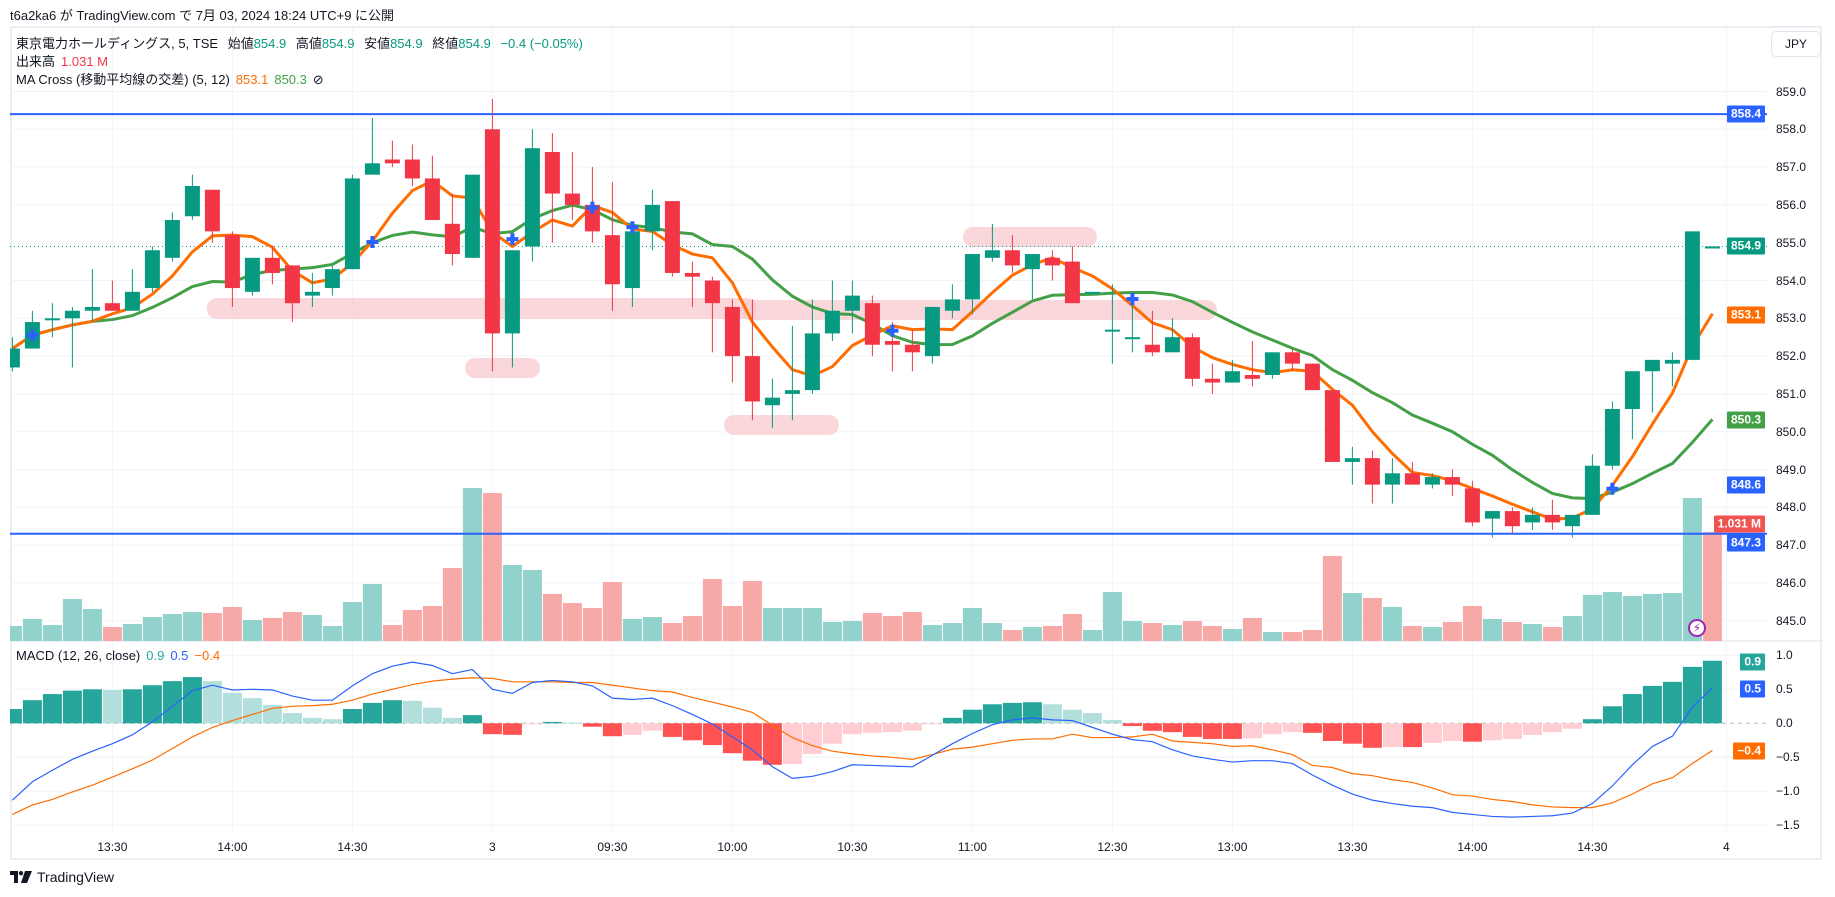  I want to click on price-tick-label: 854.0, so click(1791, 280).